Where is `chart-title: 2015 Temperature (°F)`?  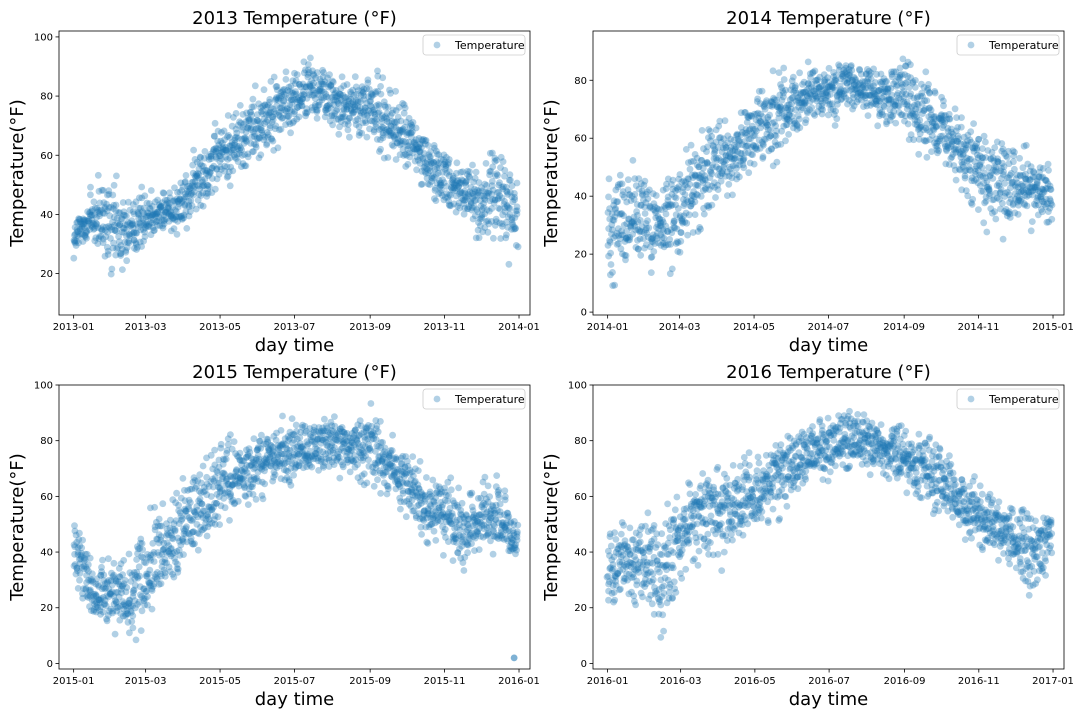
chart-title: 2015 Temperature (°F) is located at coordinates (294, 372).